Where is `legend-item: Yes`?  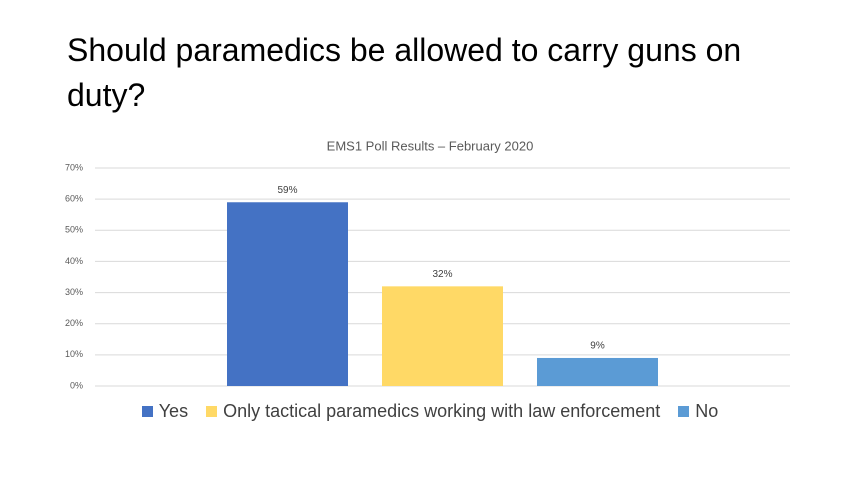
legend-item: Yes is located at coordinates (165, 411).